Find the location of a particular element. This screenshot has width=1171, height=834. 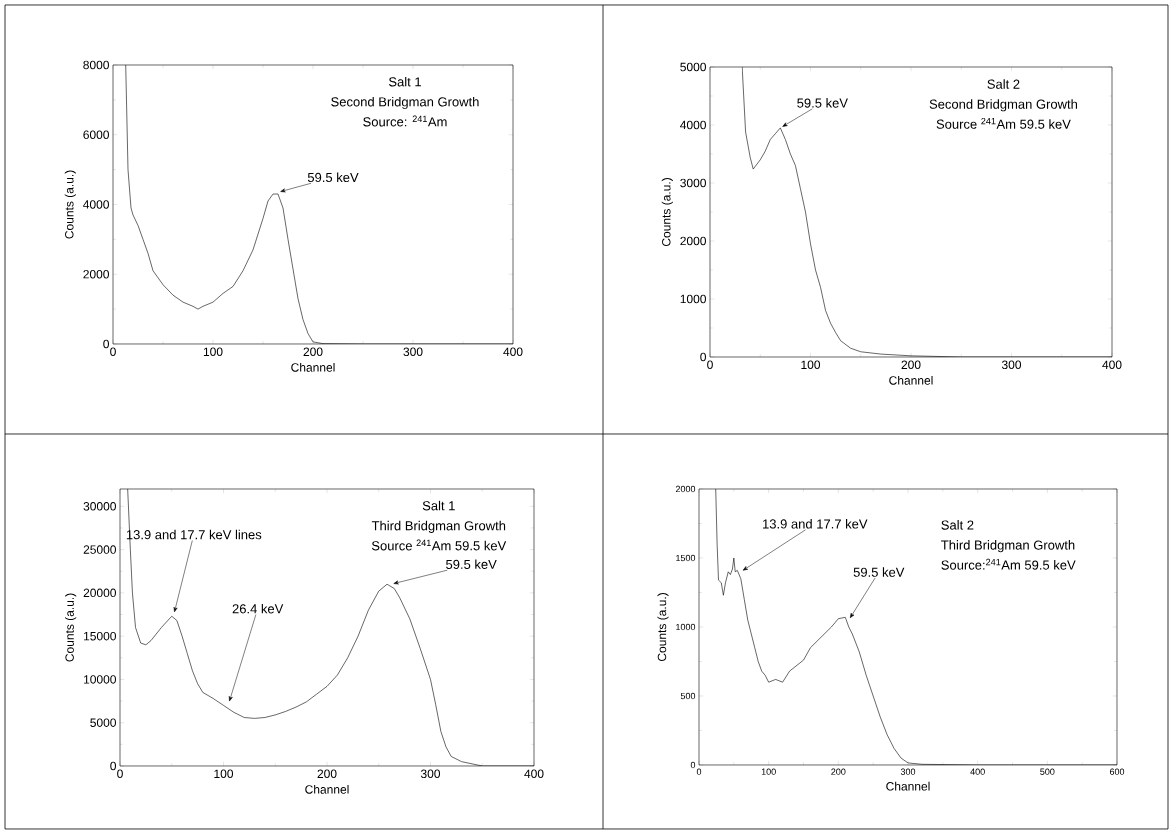

annotation: 13.9 and 17.7 keV lines is located at coordinates (194, 534).